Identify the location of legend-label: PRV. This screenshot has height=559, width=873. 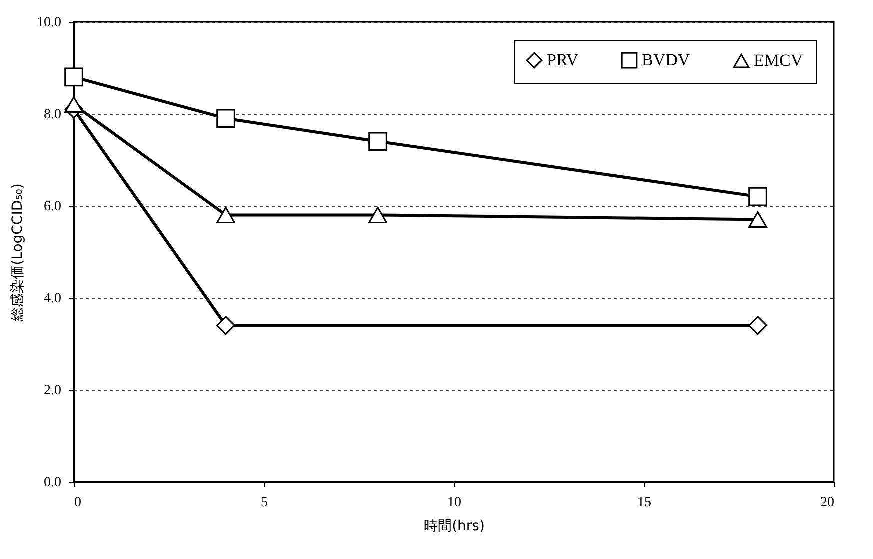
(563, 60).